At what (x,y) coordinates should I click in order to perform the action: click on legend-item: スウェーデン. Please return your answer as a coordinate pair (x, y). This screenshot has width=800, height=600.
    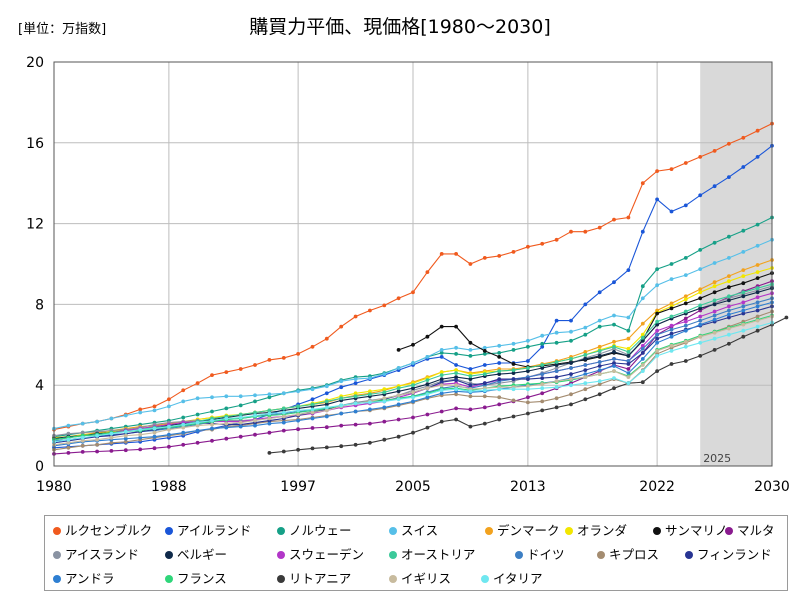
    Looking at the image, I should click on (320, 553).